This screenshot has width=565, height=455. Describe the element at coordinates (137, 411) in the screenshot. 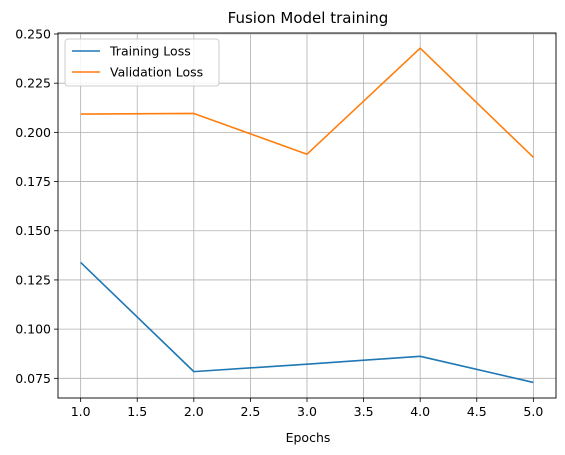

I see `x-tick-label: 1.5` at that location.